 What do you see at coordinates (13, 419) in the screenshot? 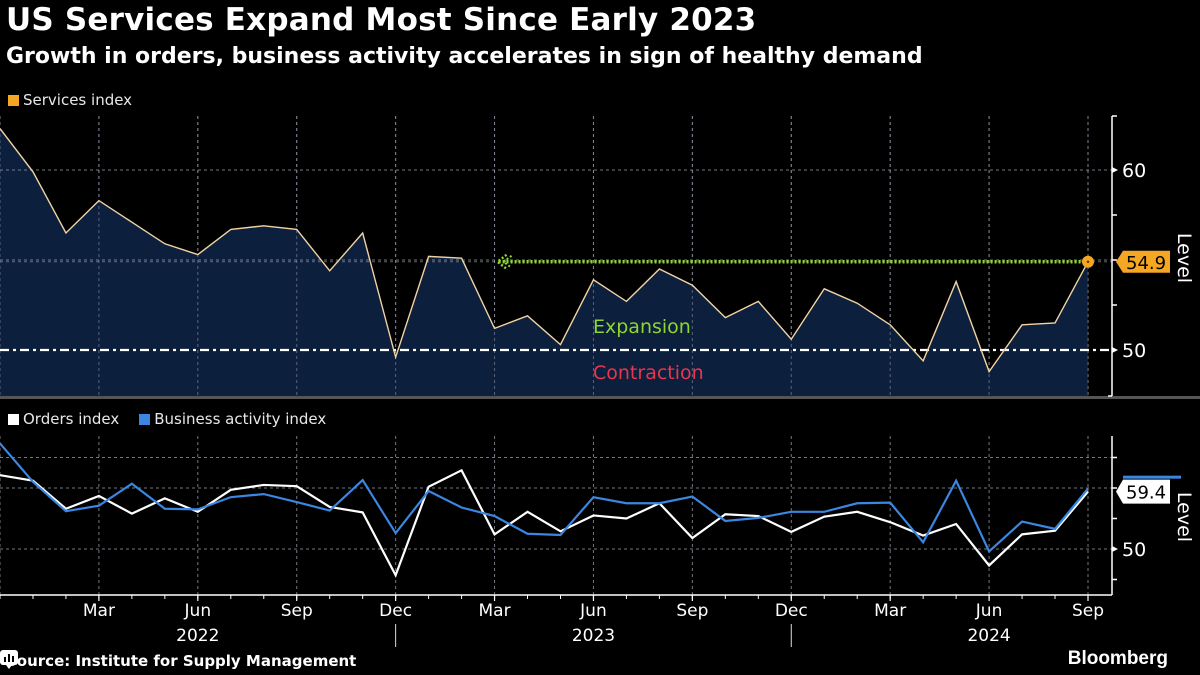
I see `legend-swatch-orders` at bounding box center [13, 419].